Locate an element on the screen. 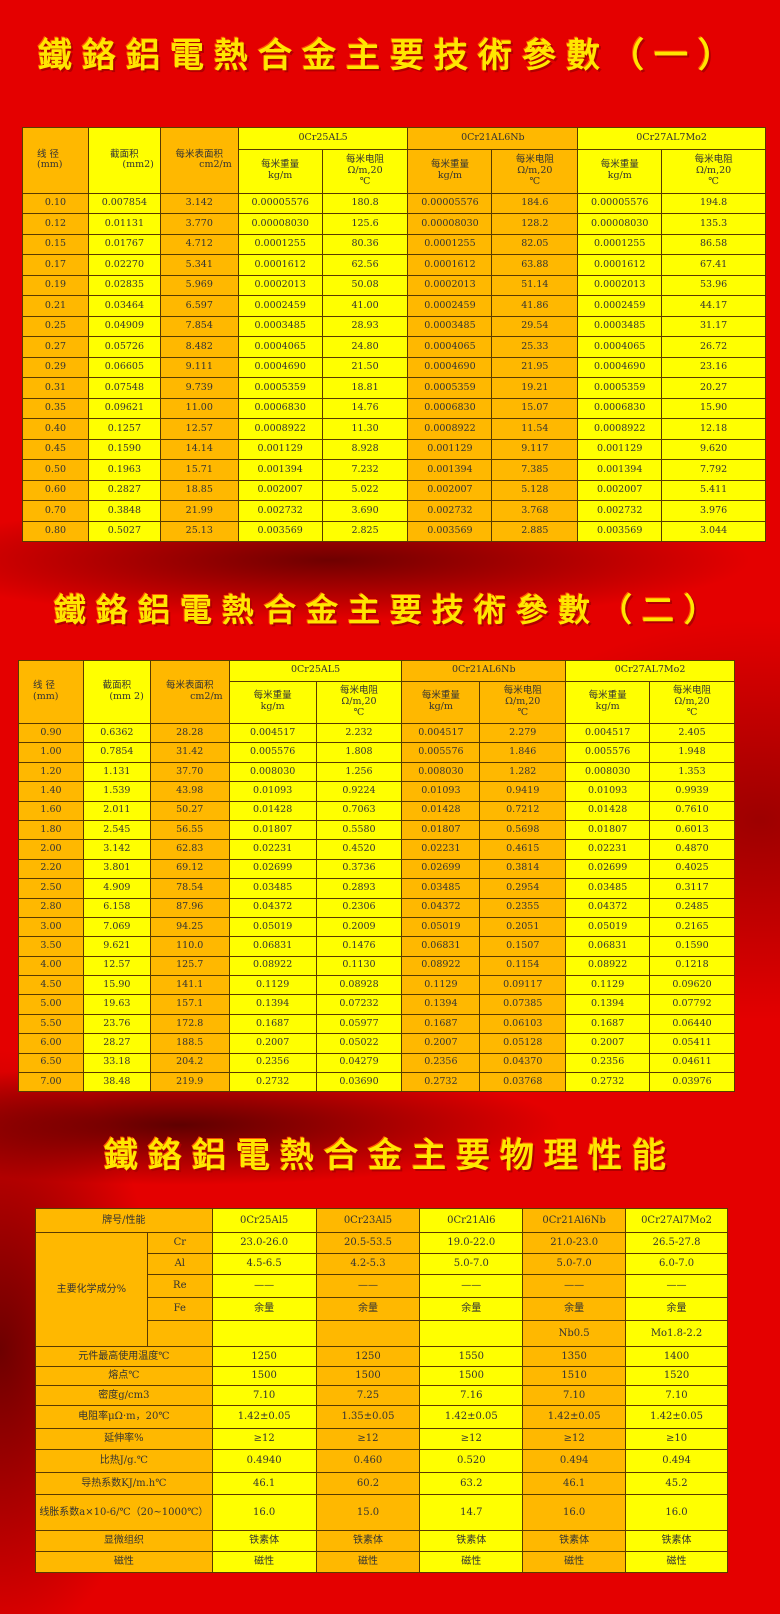 The width and height of the screenshot is (780, 1614). cell-text: 21.99 is located at coordinates (199, 510).